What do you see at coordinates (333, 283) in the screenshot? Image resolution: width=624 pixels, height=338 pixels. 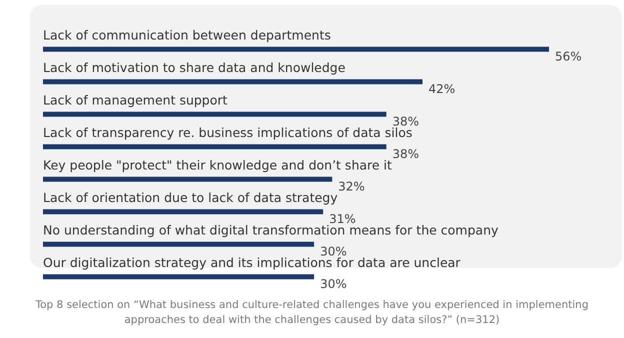 I see `data-label: 30%` at bounding box center [333, 283].